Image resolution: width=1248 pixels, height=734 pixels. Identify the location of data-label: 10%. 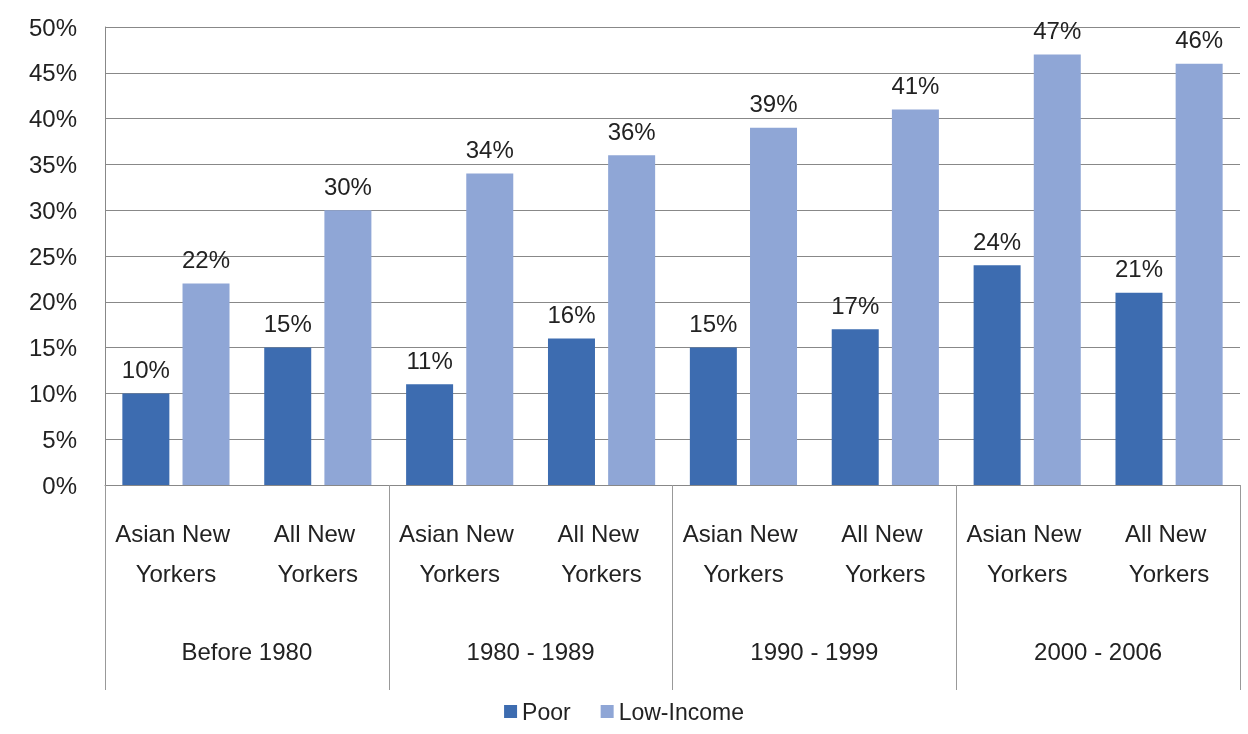
(145, 369).